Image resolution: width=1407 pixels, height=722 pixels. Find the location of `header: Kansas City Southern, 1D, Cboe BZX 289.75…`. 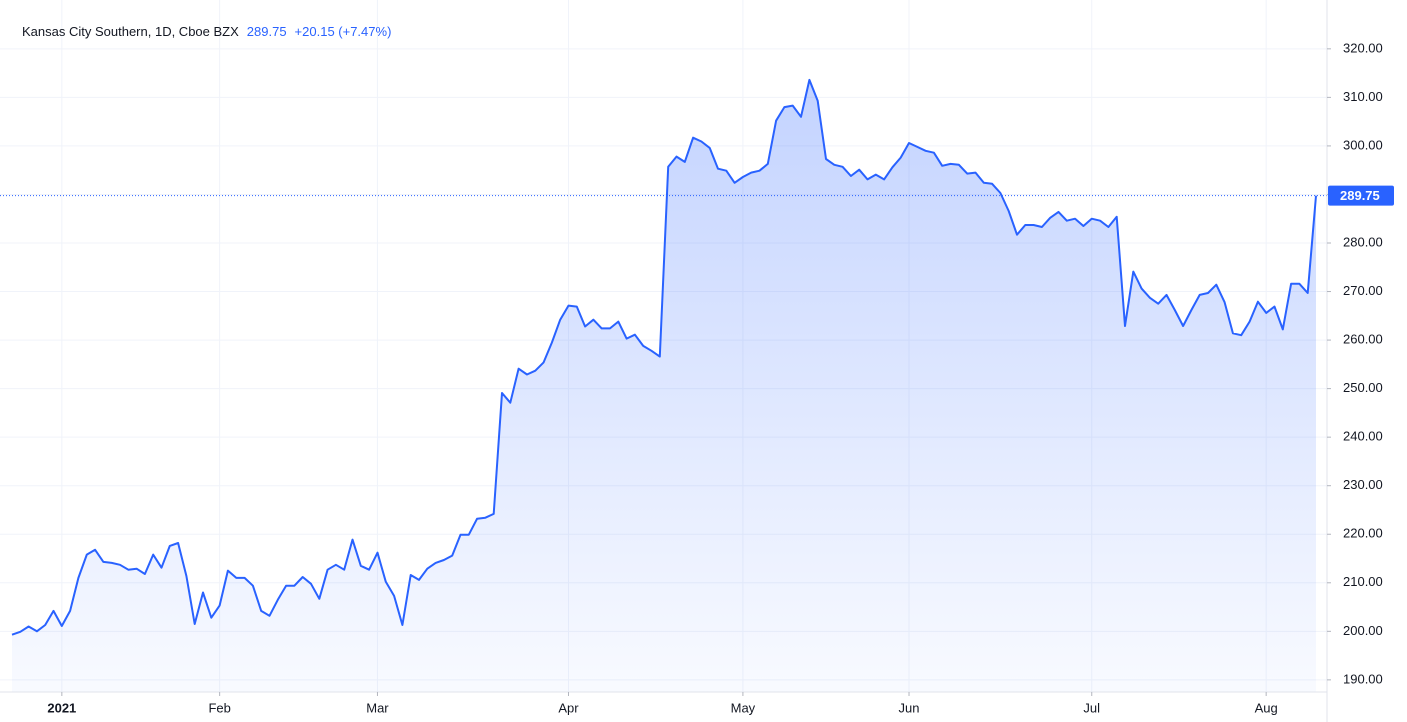

header: Kansas City Southern, 1D, Cboe BZX 289.75… is located at coordinates (206, 31).